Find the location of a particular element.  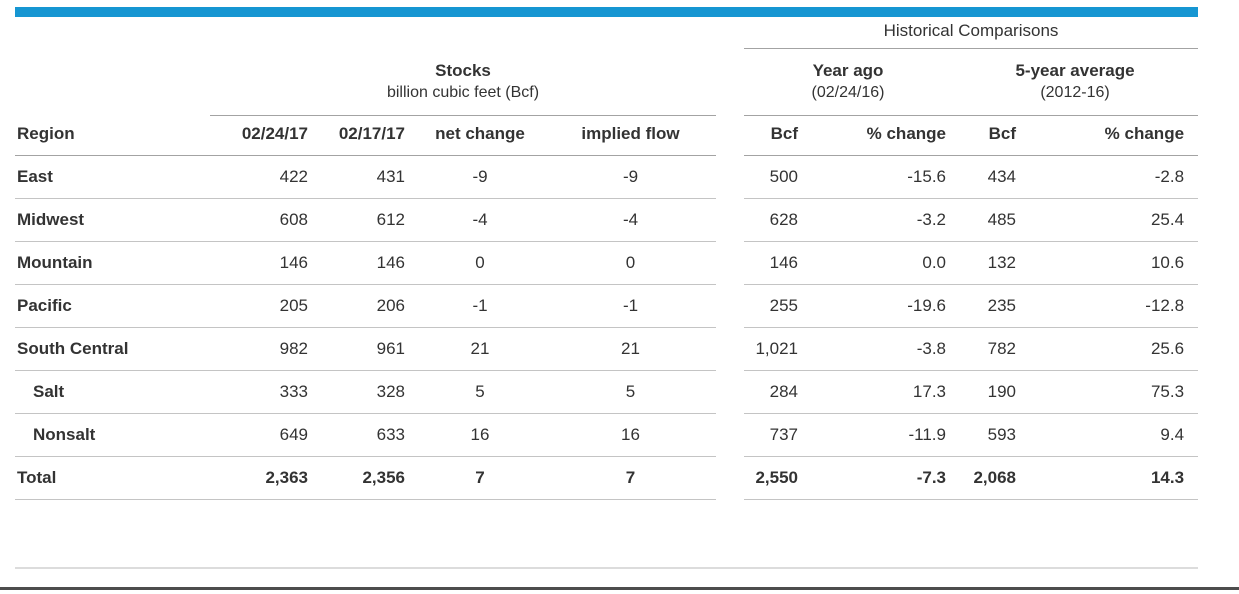

value-cell: 2,363 is located at coordinates (261, 478).